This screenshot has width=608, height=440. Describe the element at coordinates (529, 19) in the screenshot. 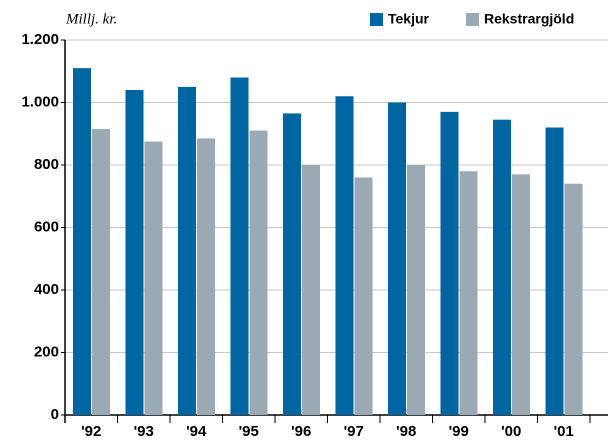

I see `legend-label: Rekstrargjöld` at that location.